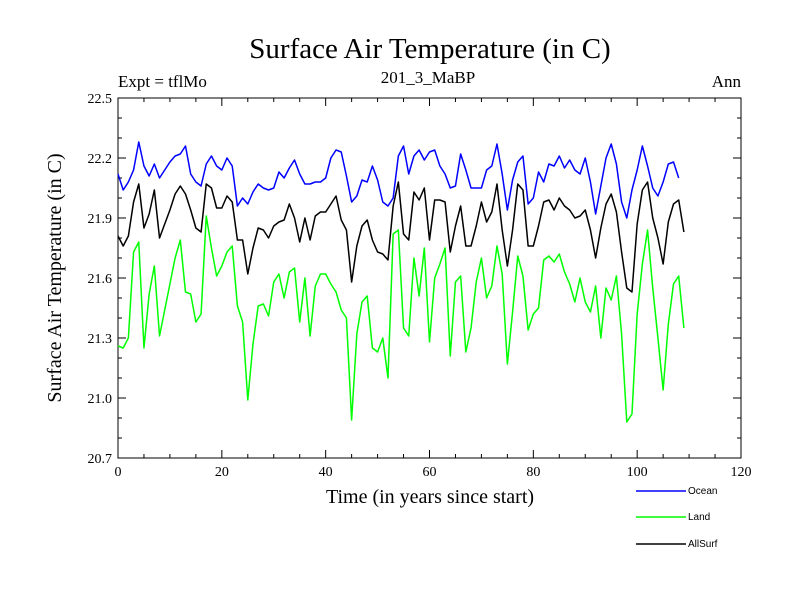 The width and height of the screenshot is (800, 600). What do you see at coordinates (703, 544) in the screenshot?
I see `legend-label-allsurf: AllSurf` at bounding box center [703, 544].